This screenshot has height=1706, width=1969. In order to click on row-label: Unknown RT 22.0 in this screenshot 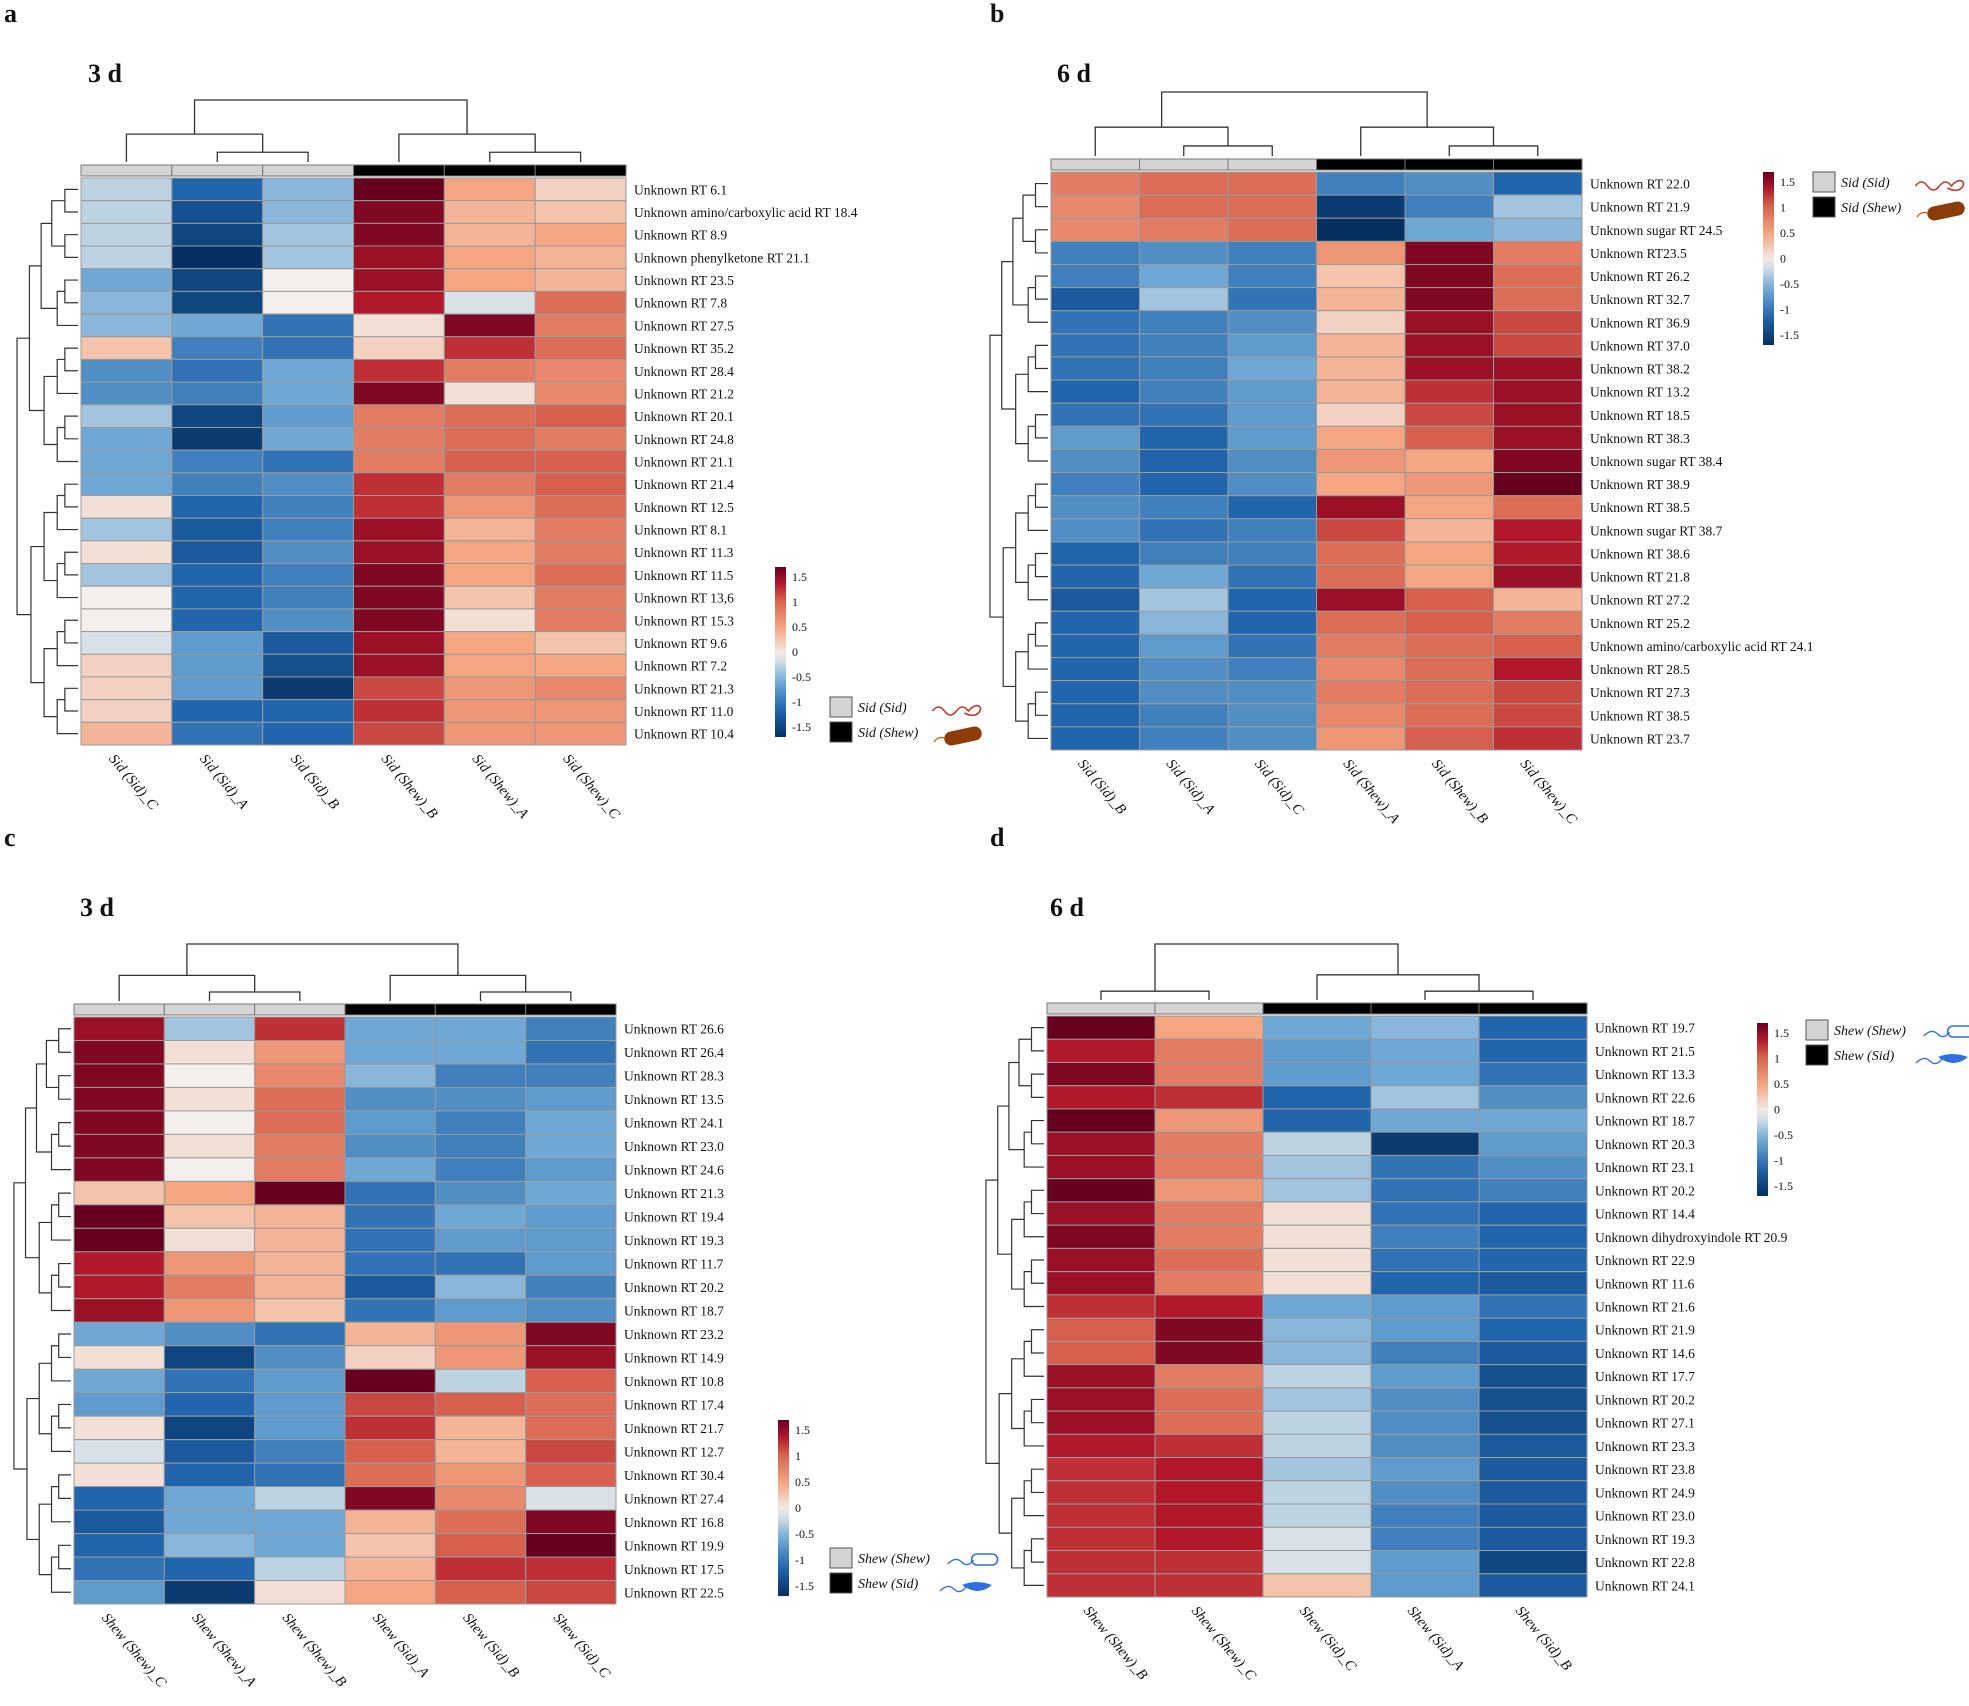, I will do `click(1640, 184)`.